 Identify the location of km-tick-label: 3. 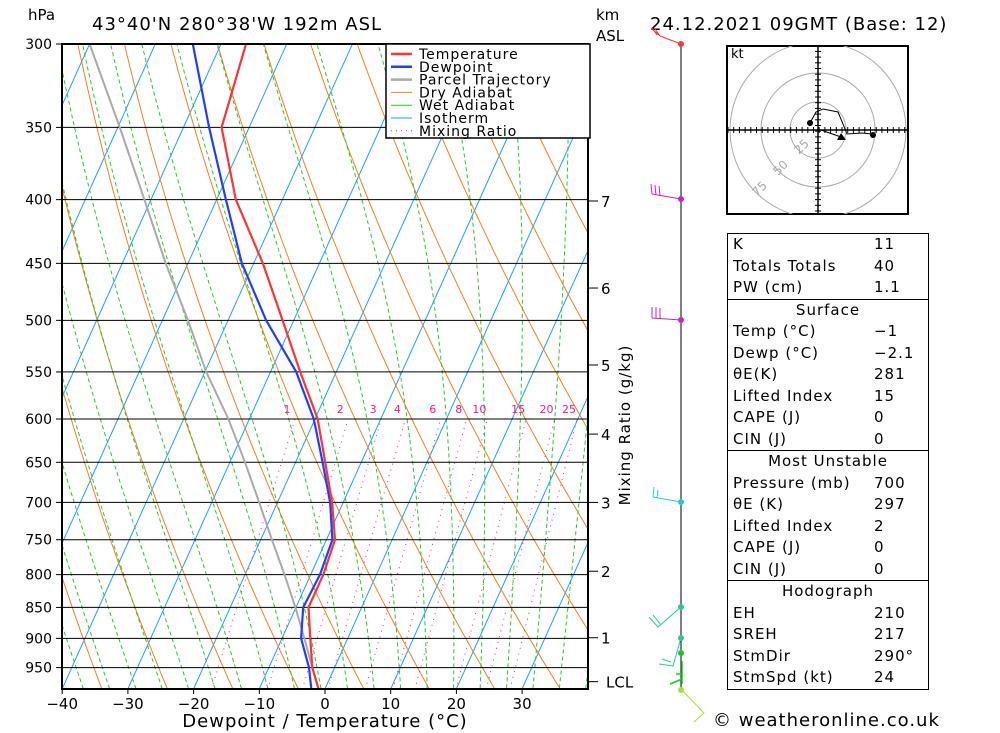
(606, 503).